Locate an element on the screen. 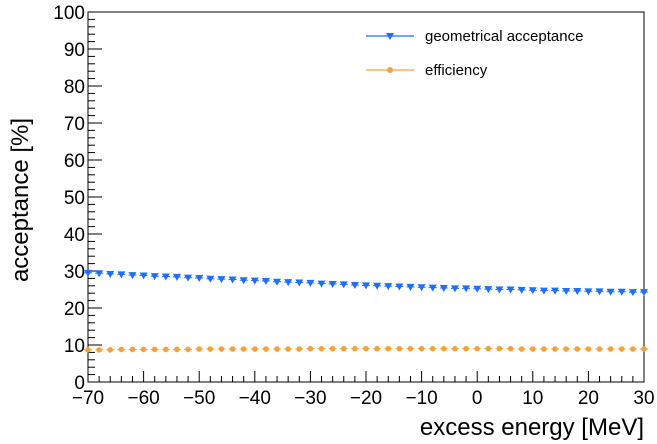  x-tick-label: −20 is located at coordinates (366, 398).